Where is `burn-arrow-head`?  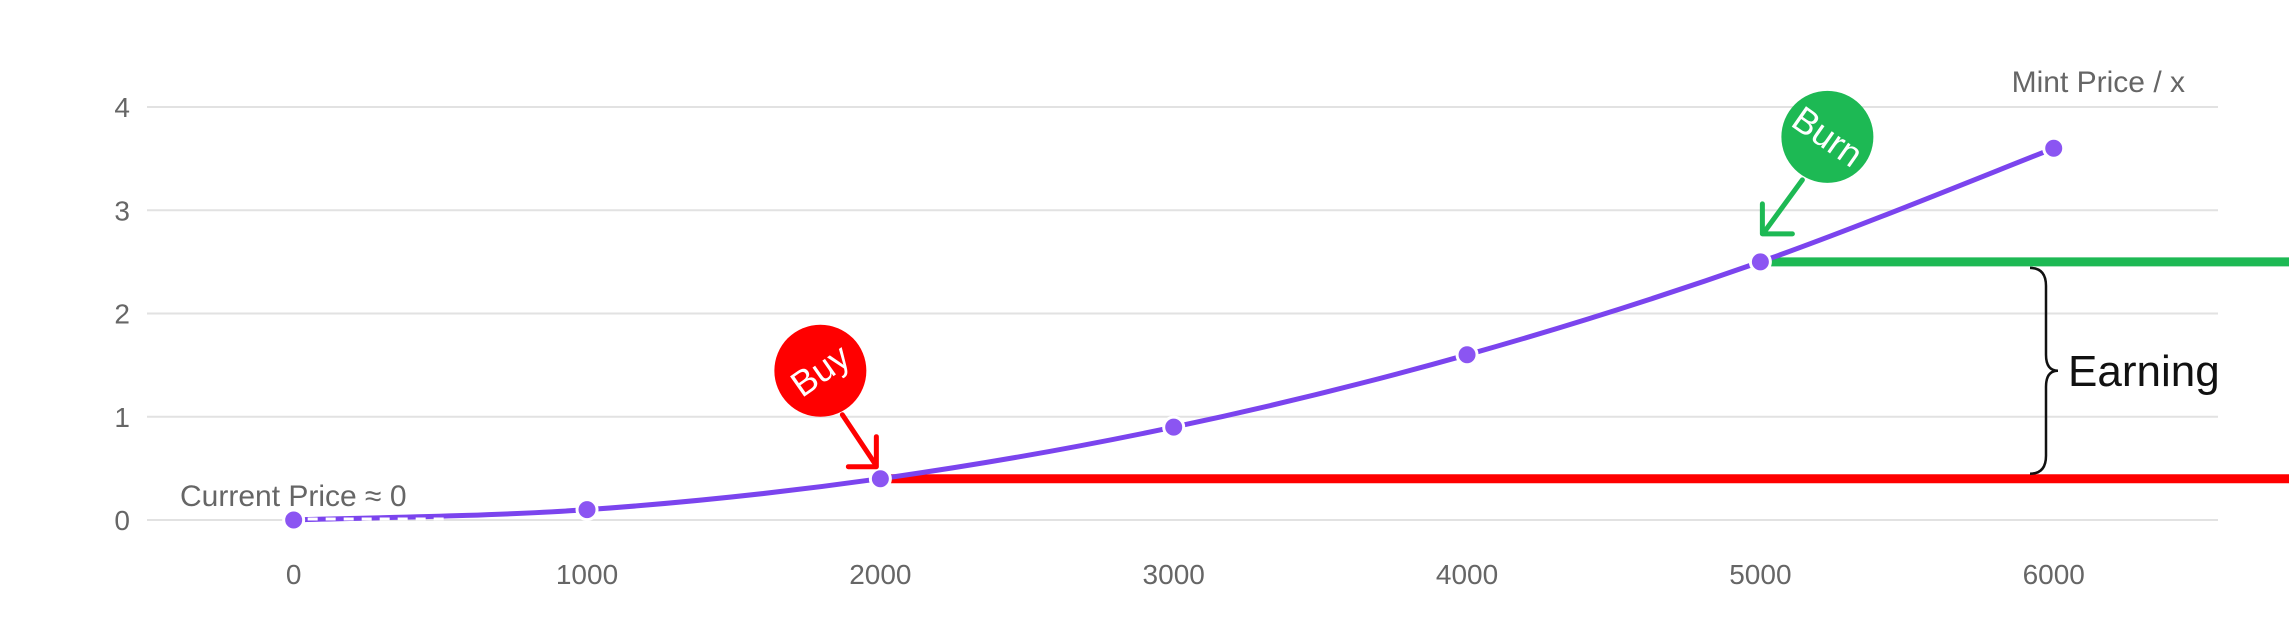
burn-arrow-head is located at coordinates (1777, 219).